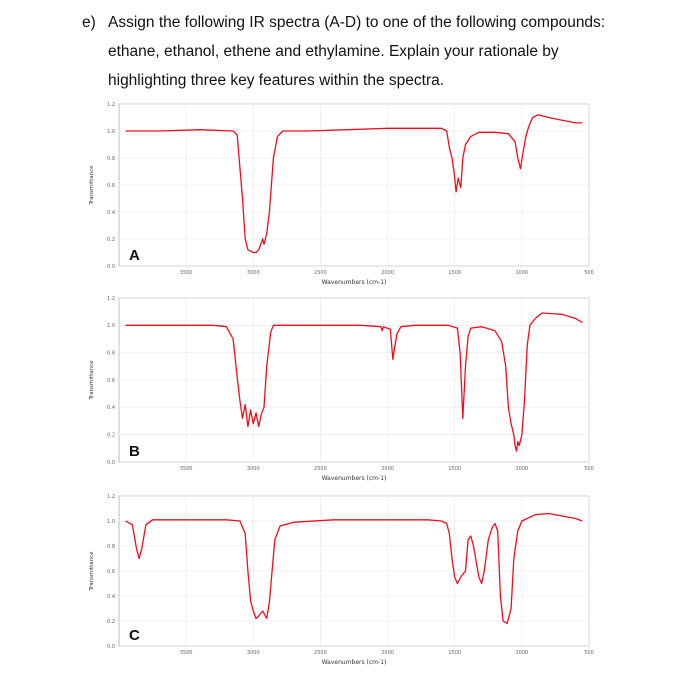 This screenshot has height=674, width=700. I want to click on panel-label: B, so click(134, 451).